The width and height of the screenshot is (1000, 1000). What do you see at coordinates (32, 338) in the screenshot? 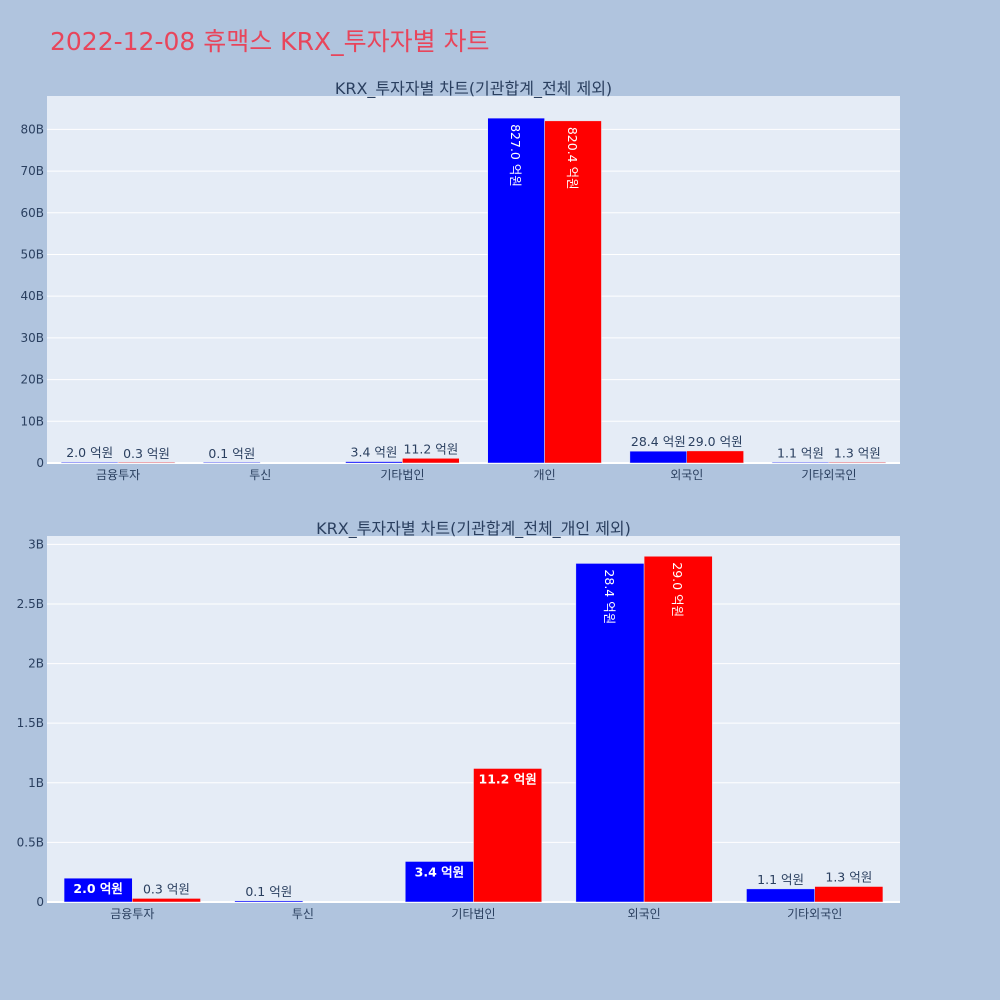
I see `y-tick-label: 30B` at bounding box center [32, 338].